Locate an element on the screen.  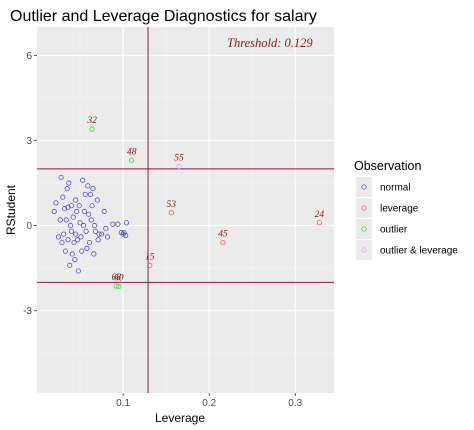
x-tick-label: 0.3 is located at coordinates (295, 403).